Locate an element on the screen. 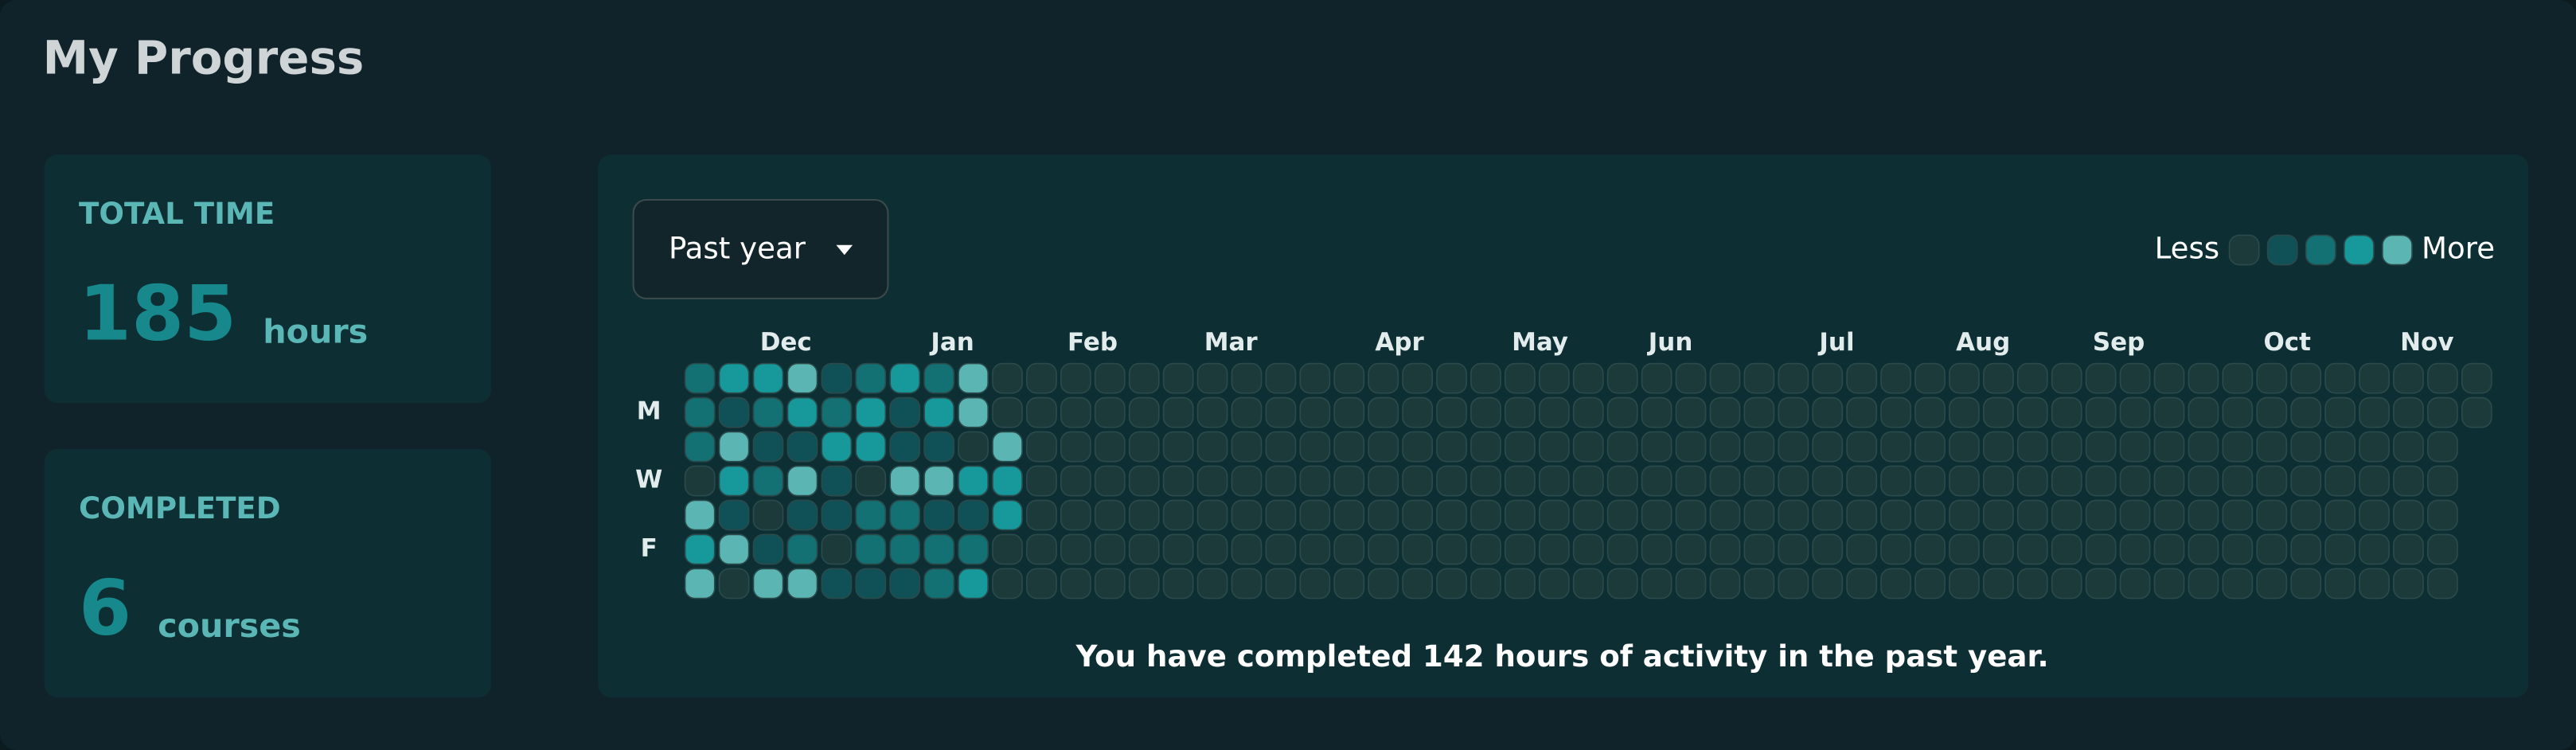 The width and height of the screenshot is (2576, 750). day-label: W is located at coordinates (648, 480).